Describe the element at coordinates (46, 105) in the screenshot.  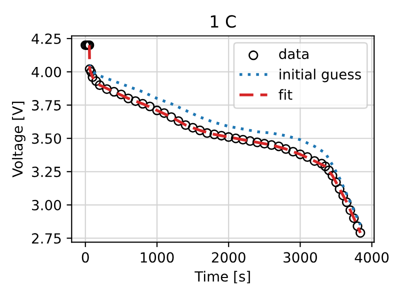
I see `y-tick-label: 3.75` at that location.